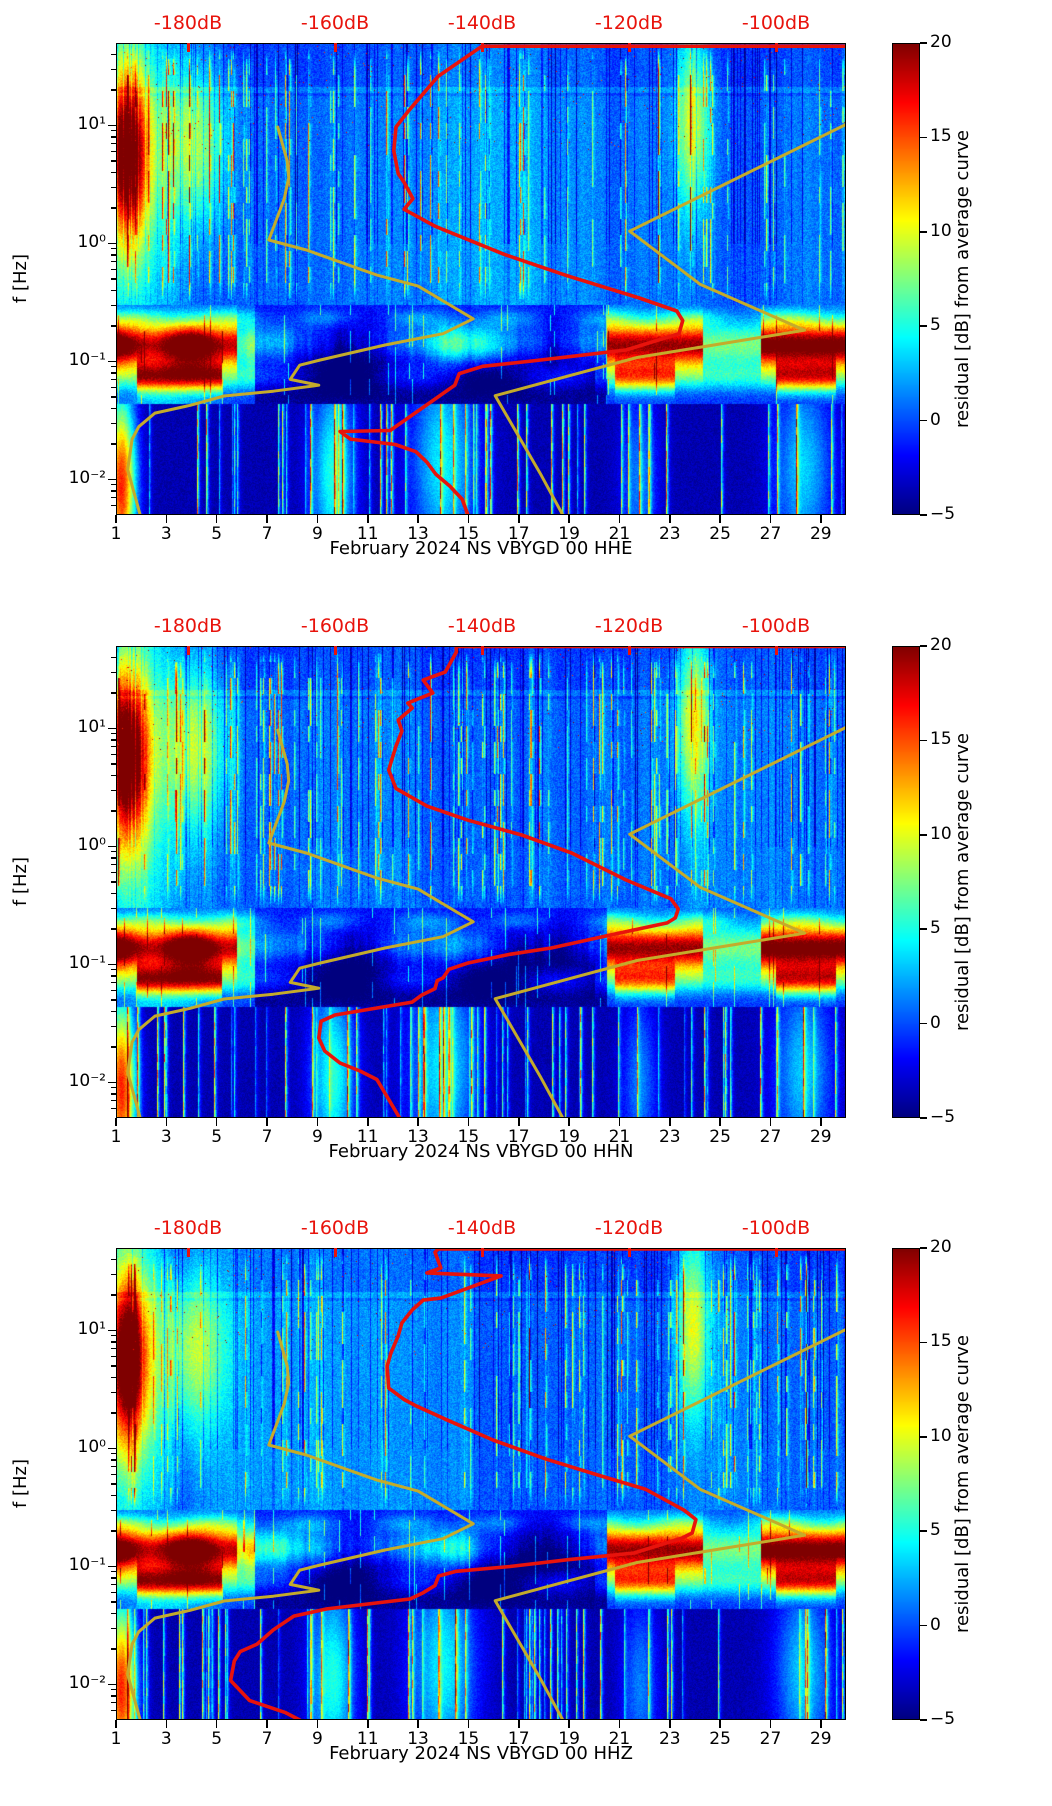  I want to click on x-tick-label: 19, so click(569, 1739).